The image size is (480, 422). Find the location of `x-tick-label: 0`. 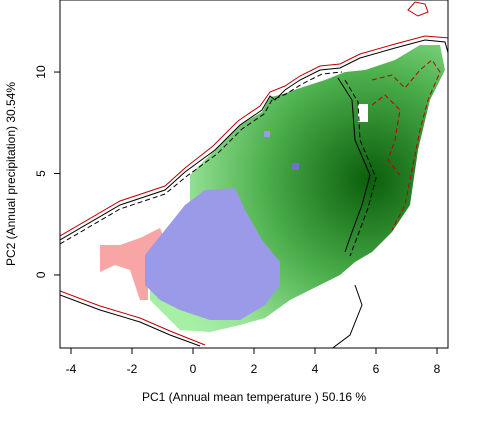

x-tick-label: 0 is located at coordinates (193, 369).